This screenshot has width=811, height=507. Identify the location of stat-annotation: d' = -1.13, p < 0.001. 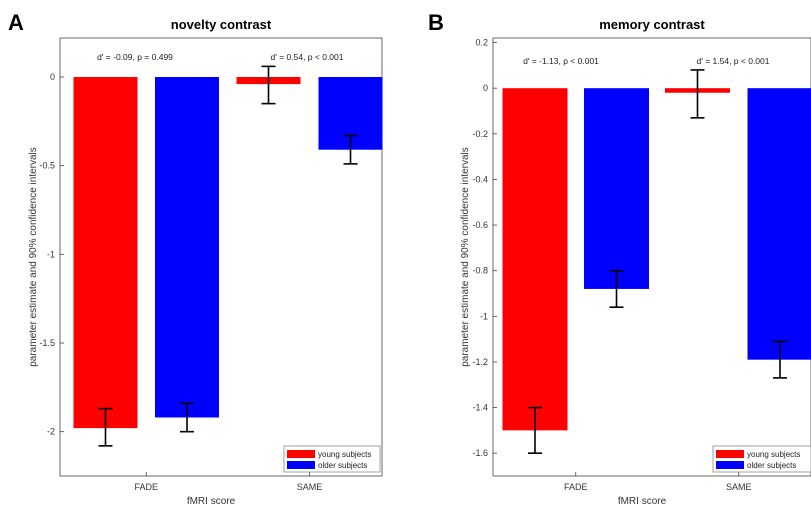
(561, 61).